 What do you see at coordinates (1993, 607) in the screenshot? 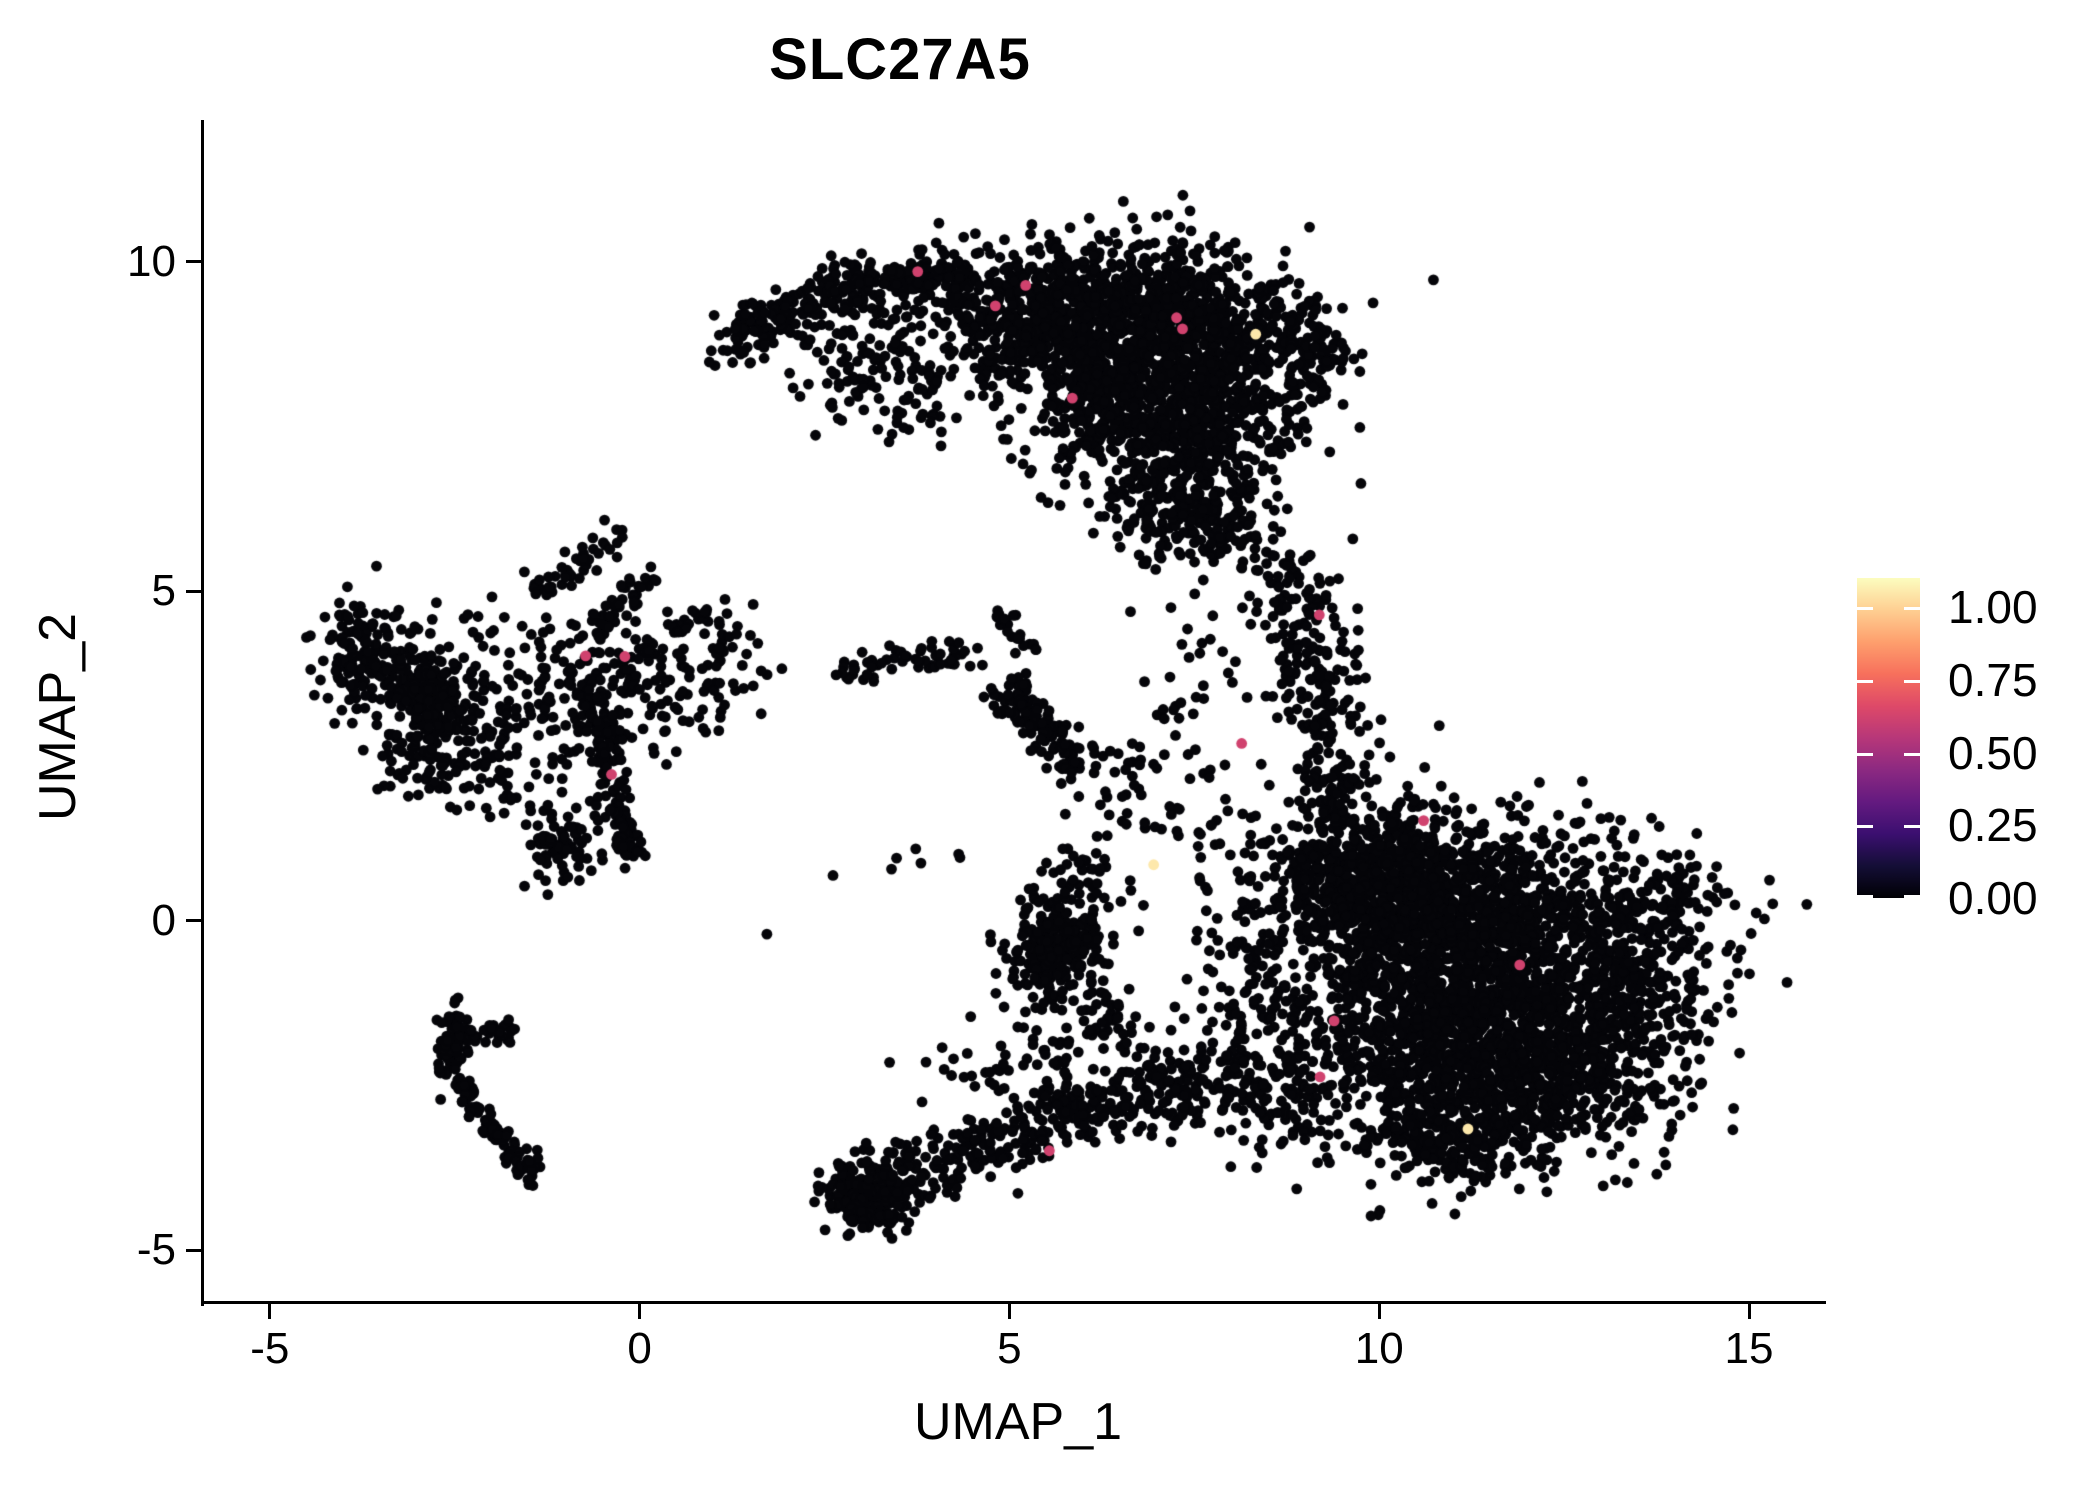
I see `legend-tick-label: 1.00` at bounding box center [1993, 607].